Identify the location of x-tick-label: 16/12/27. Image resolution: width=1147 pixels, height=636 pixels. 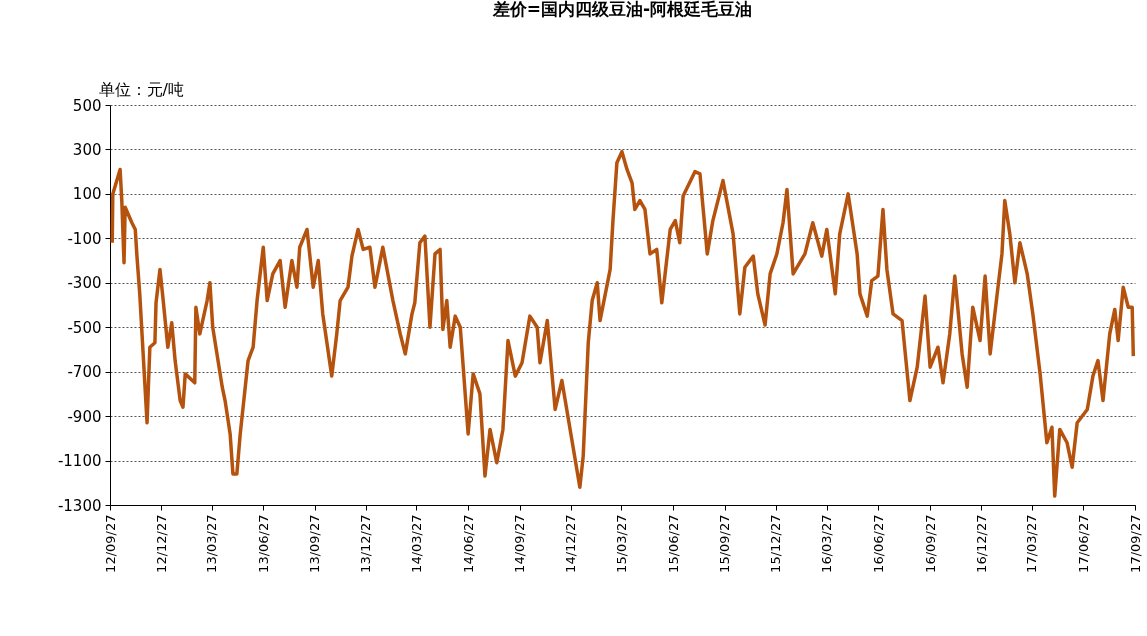
(981, 543).